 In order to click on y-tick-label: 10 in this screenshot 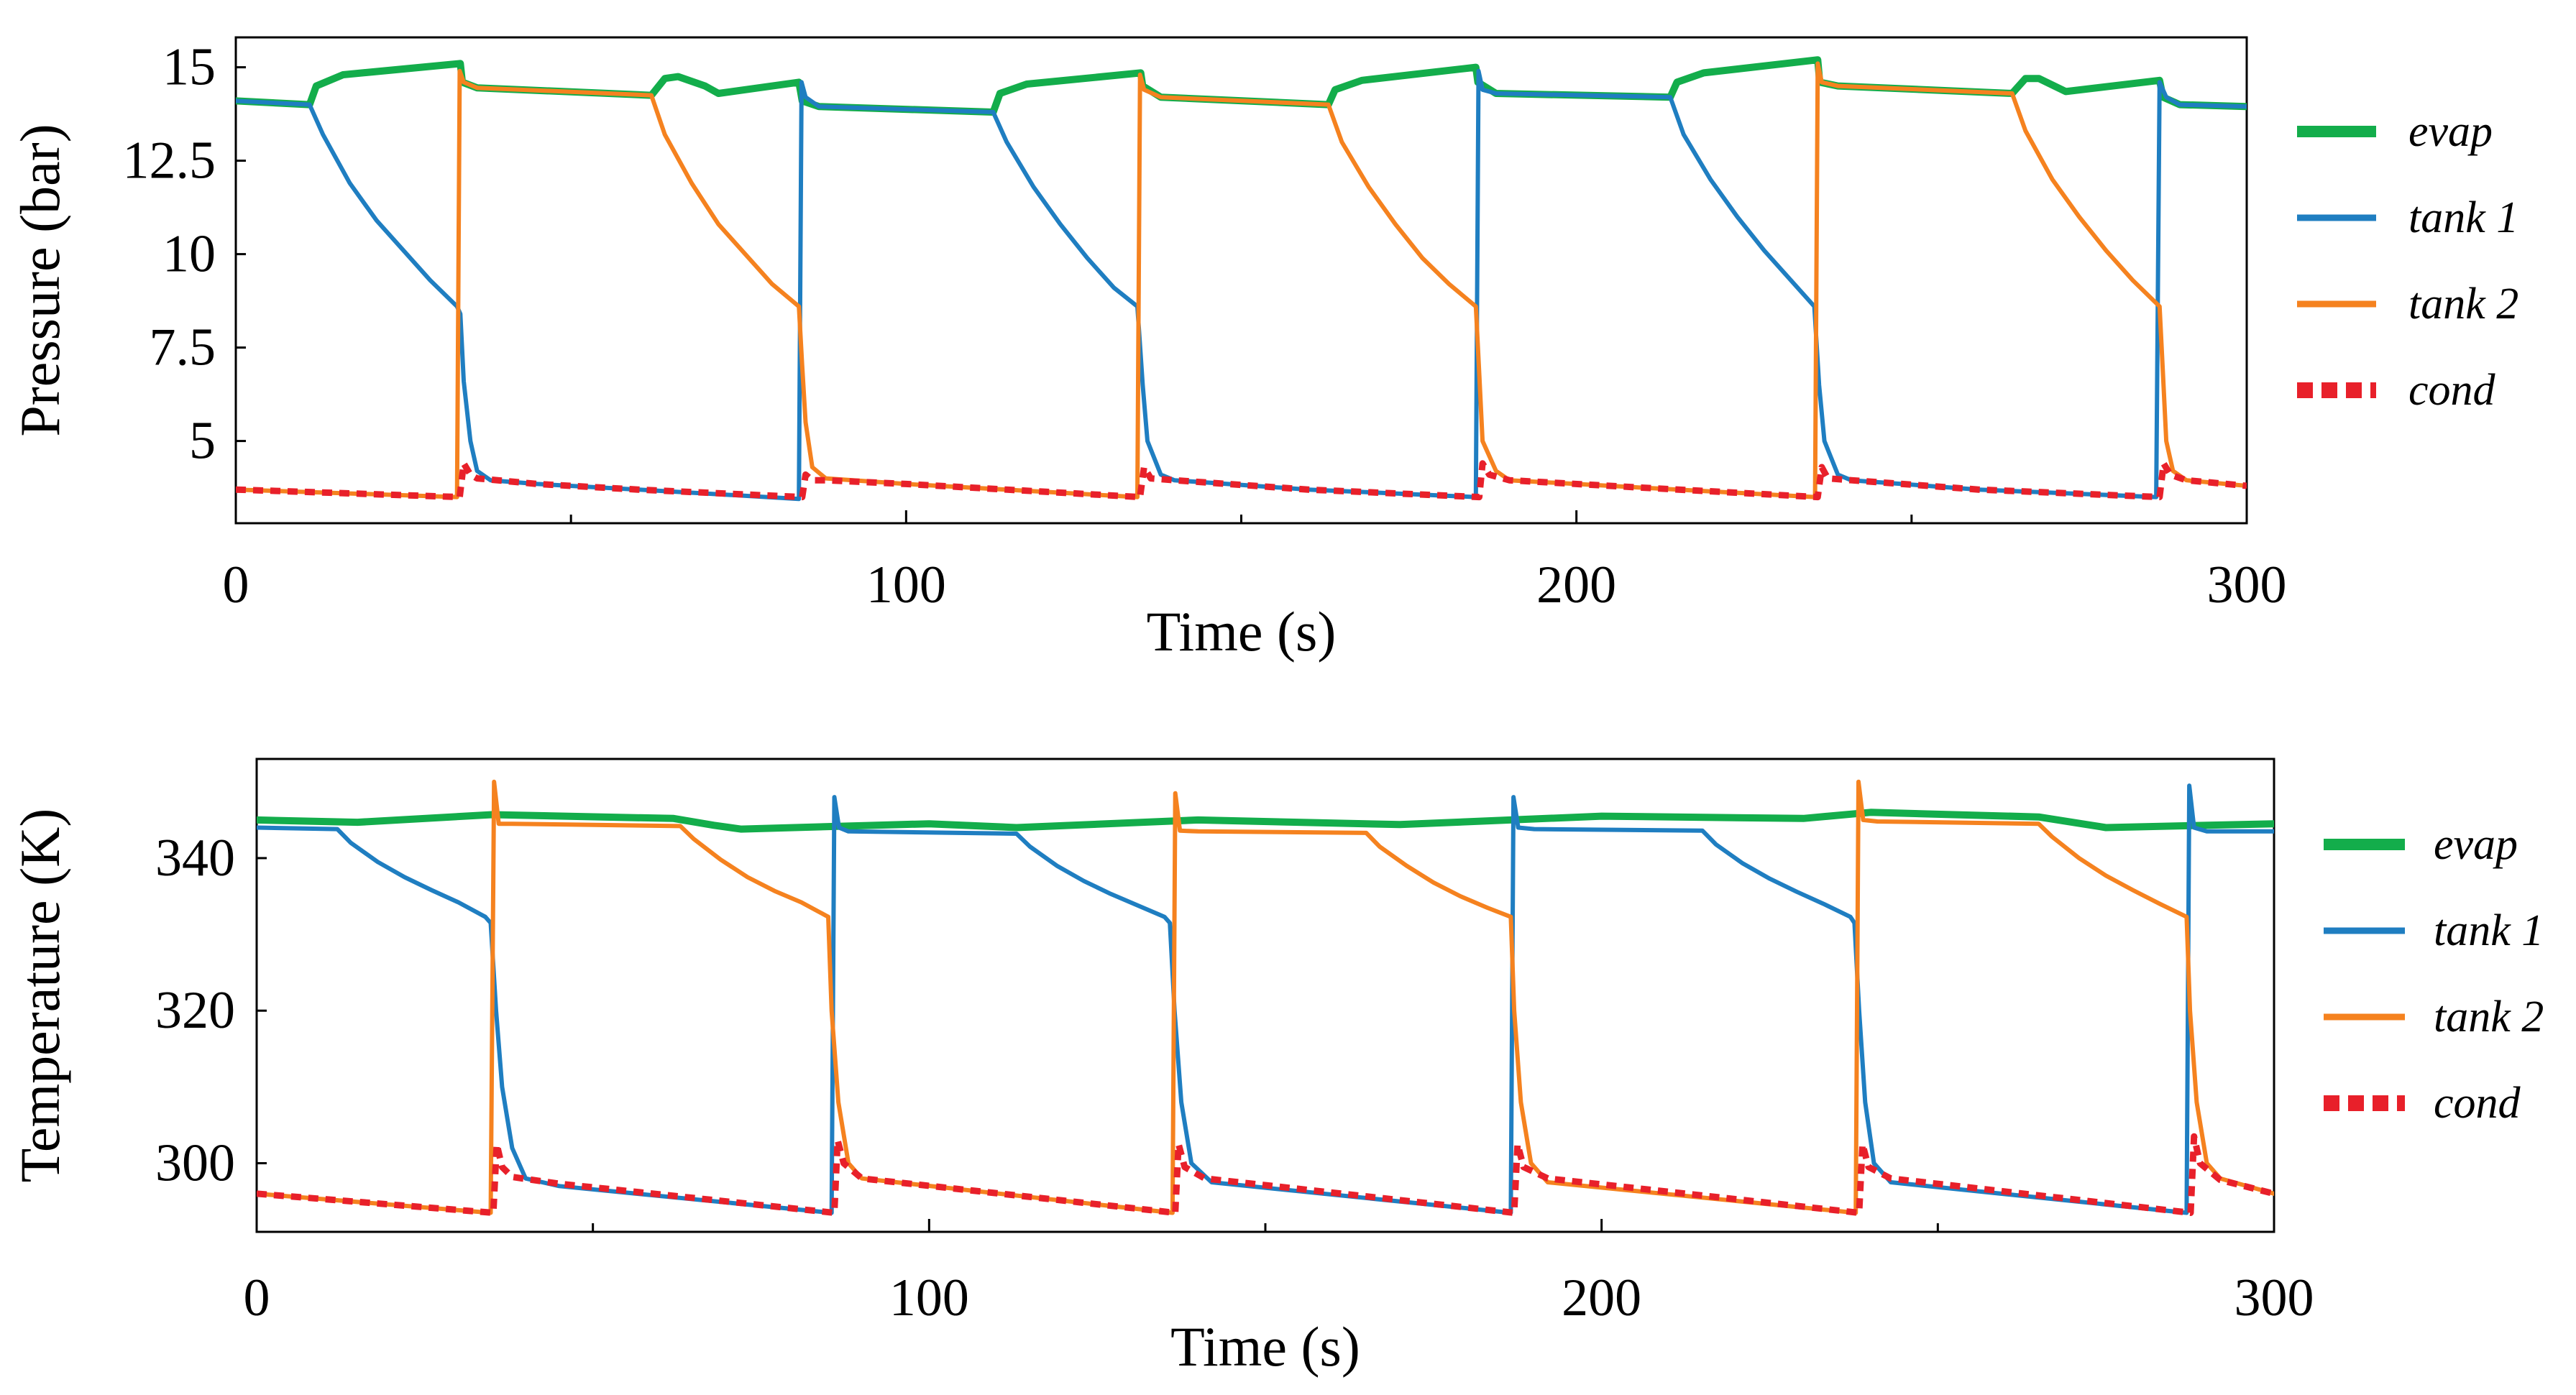, I will do `click(189, 254)`.